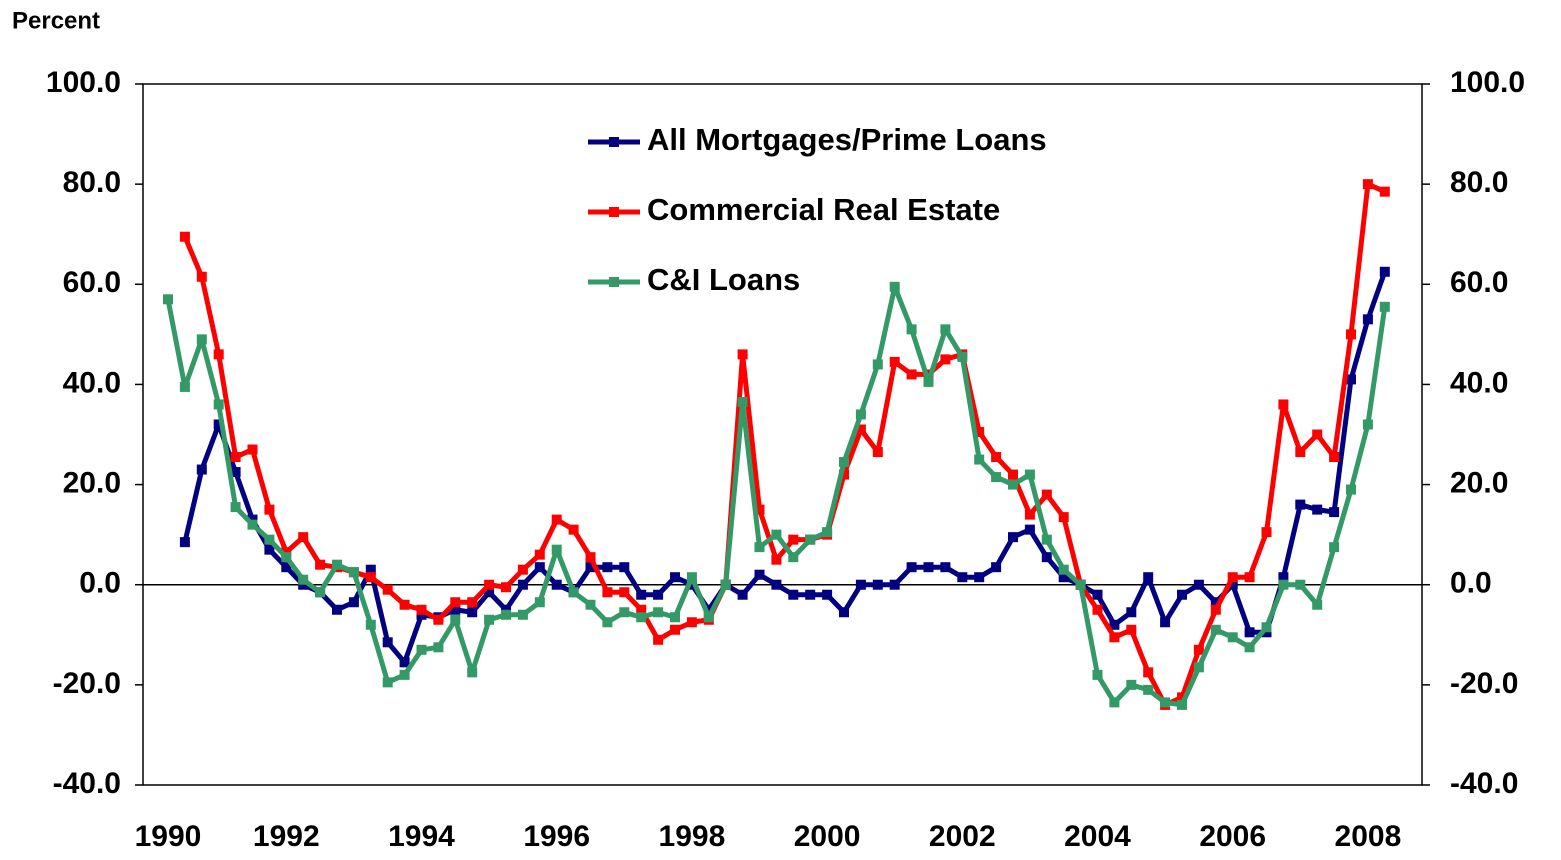  Describe the element at coordinates (1368, 836) in the screenshot. I see `x-tick-label: 2008` at that location.